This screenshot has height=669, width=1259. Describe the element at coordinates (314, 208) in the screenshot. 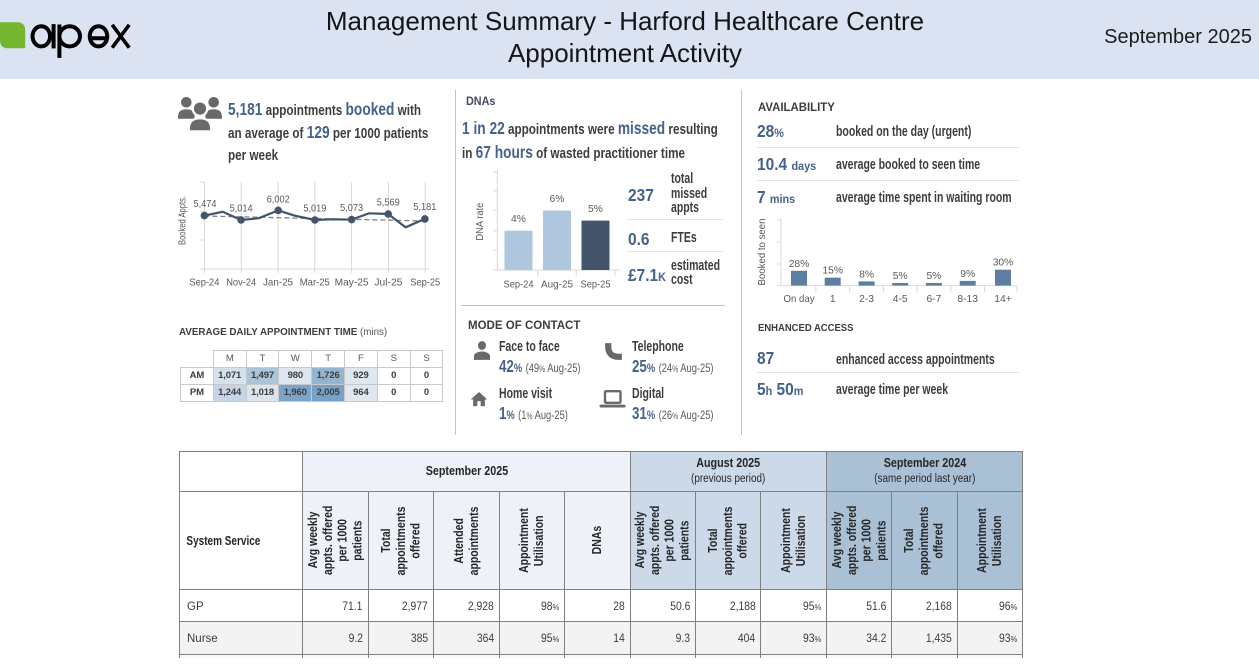

I see `svg-text: 5,019` at that location.